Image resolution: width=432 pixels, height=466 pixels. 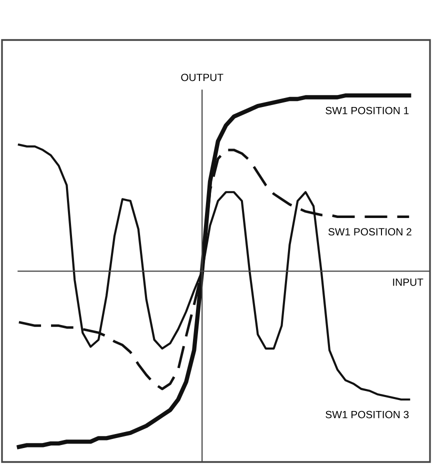 I want to click on series-label: SW1 POSITION 3, so click(x=367, y=414).